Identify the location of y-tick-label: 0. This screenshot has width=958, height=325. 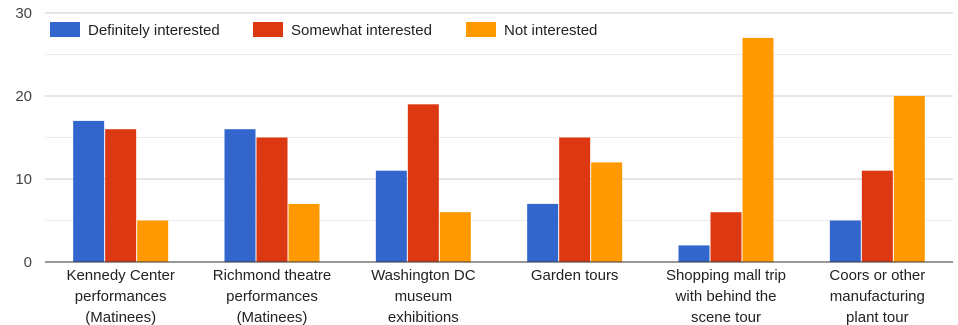
(28, 262).